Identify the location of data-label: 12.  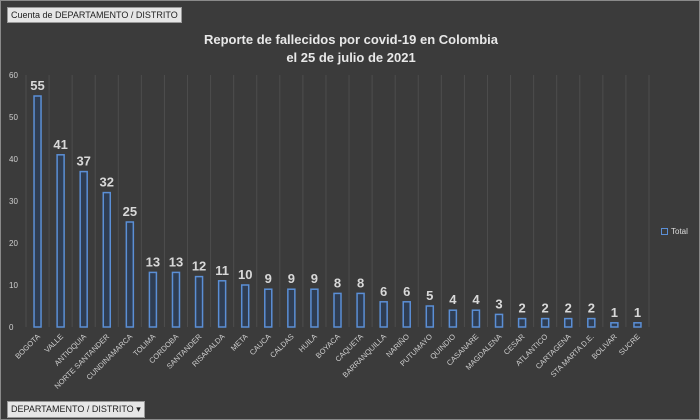
(199, 266).